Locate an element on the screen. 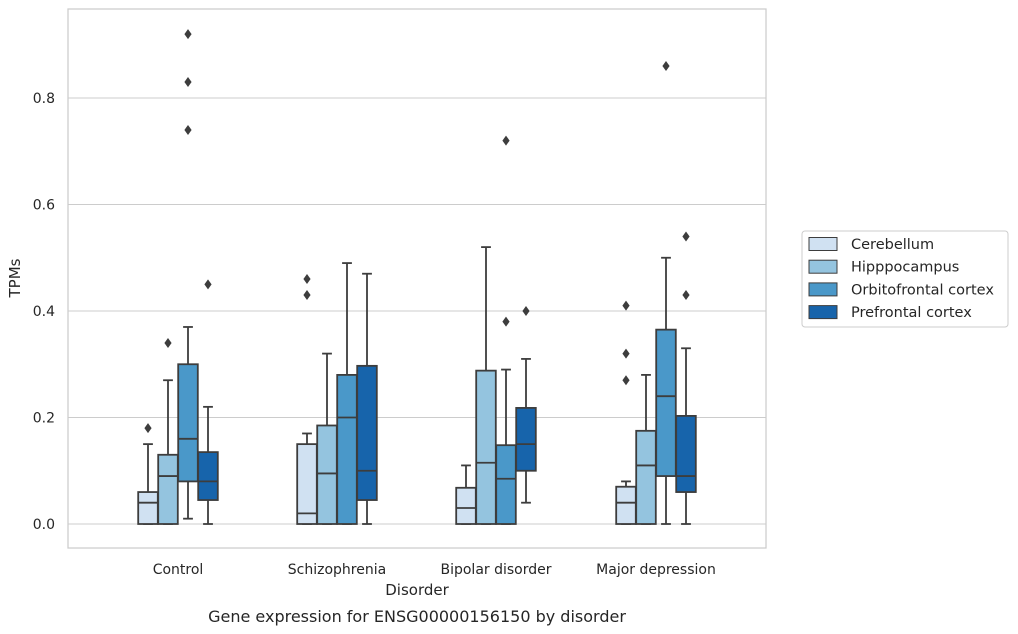 The height and width of the screenshot is (634, 1018). y-axis-label: TPMs is located at coordinates (15, 278).